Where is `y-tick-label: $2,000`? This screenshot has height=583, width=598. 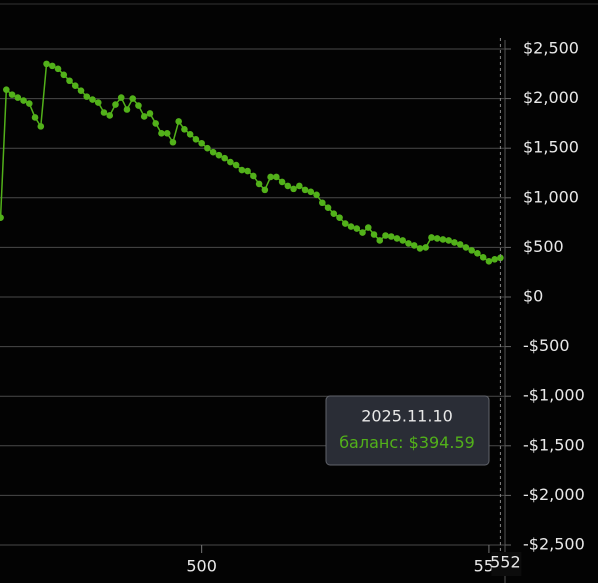
y-tick-label: $2,000 is located at coordinates (551, 97).